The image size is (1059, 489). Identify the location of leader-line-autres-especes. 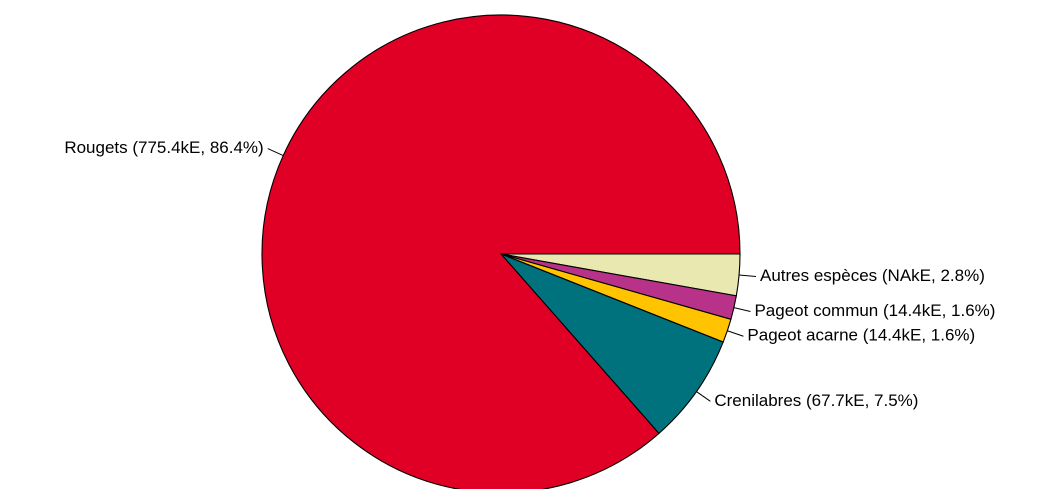
(748, 276).